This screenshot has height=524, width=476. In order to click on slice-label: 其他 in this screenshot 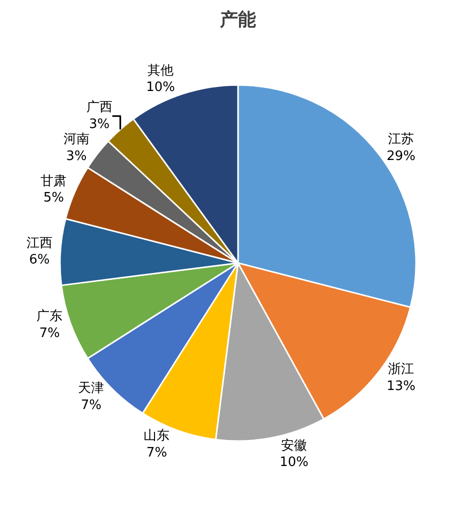, I will do `click(161, 70)`.